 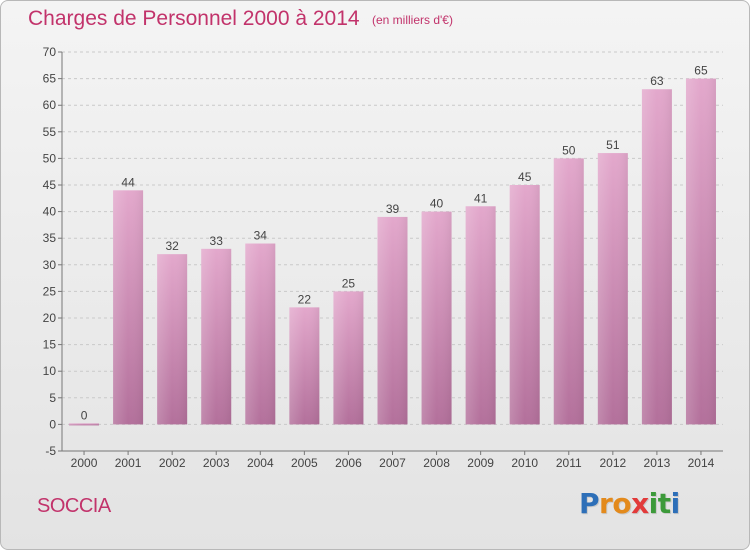 What do you see at coordinates (50, 265) in the screenshot?
I see `y-tick-label: 30` at bounding box center [50, 265].